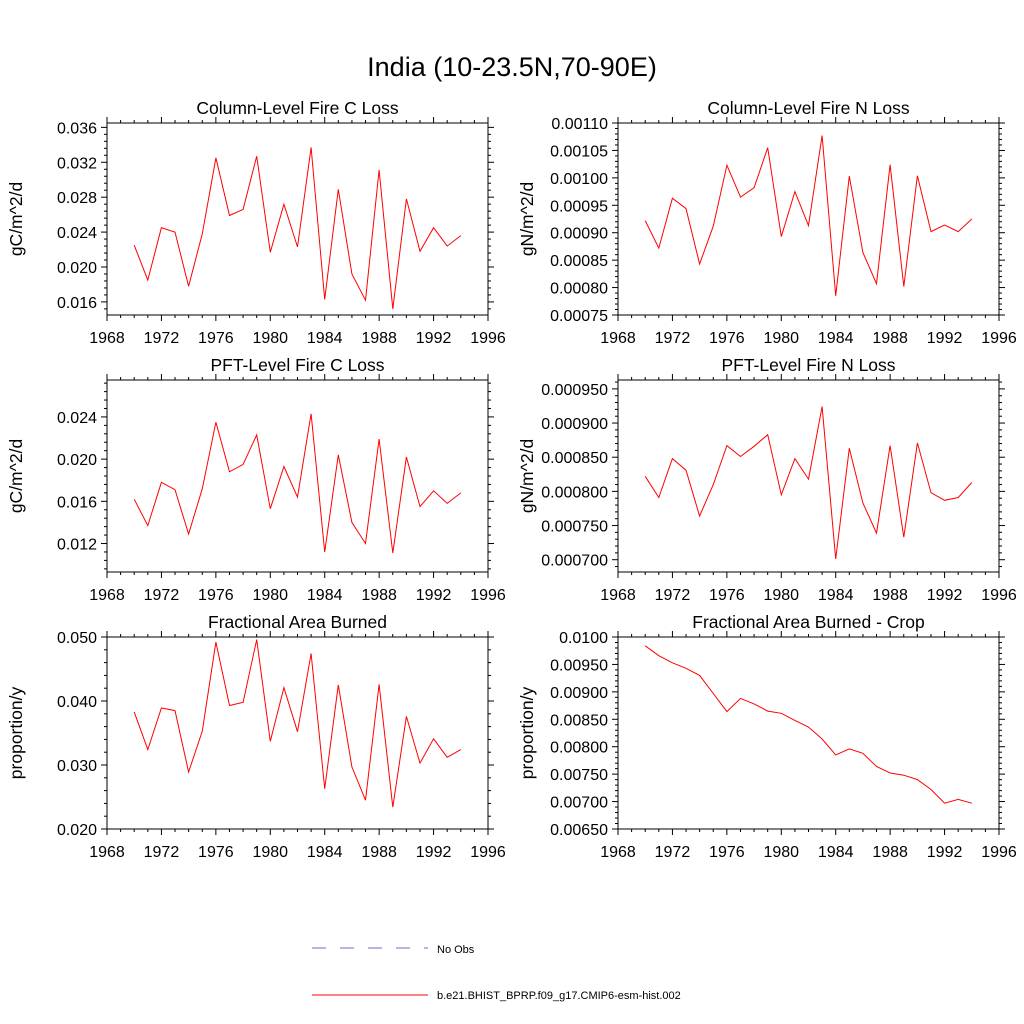  Describe the element at coordinates (579, 775) in the screenshot. I see `y-tick-label: 0.00750` at that location.